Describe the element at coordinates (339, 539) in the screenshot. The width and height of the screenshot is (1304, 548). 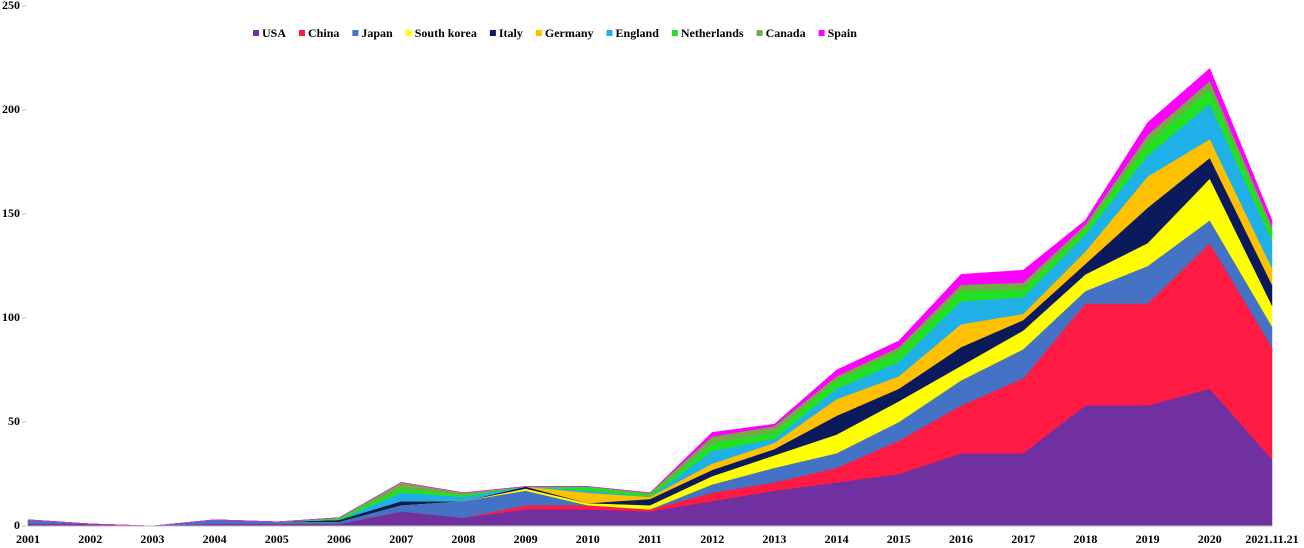
I see `x-tick-label: 2006` at that location.